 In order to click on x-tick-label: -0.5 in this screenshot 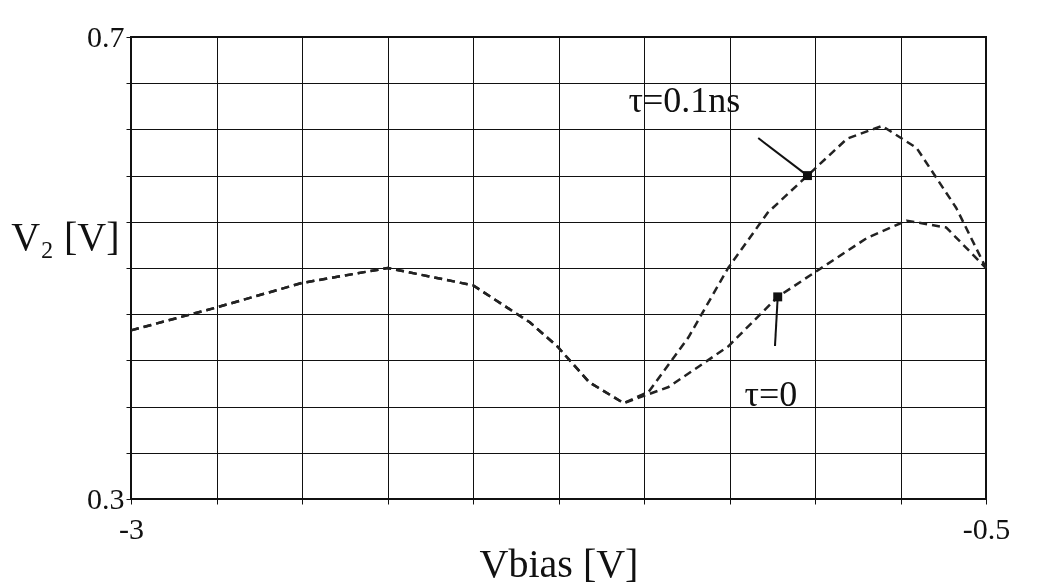, I will do `click(986, 528)`.